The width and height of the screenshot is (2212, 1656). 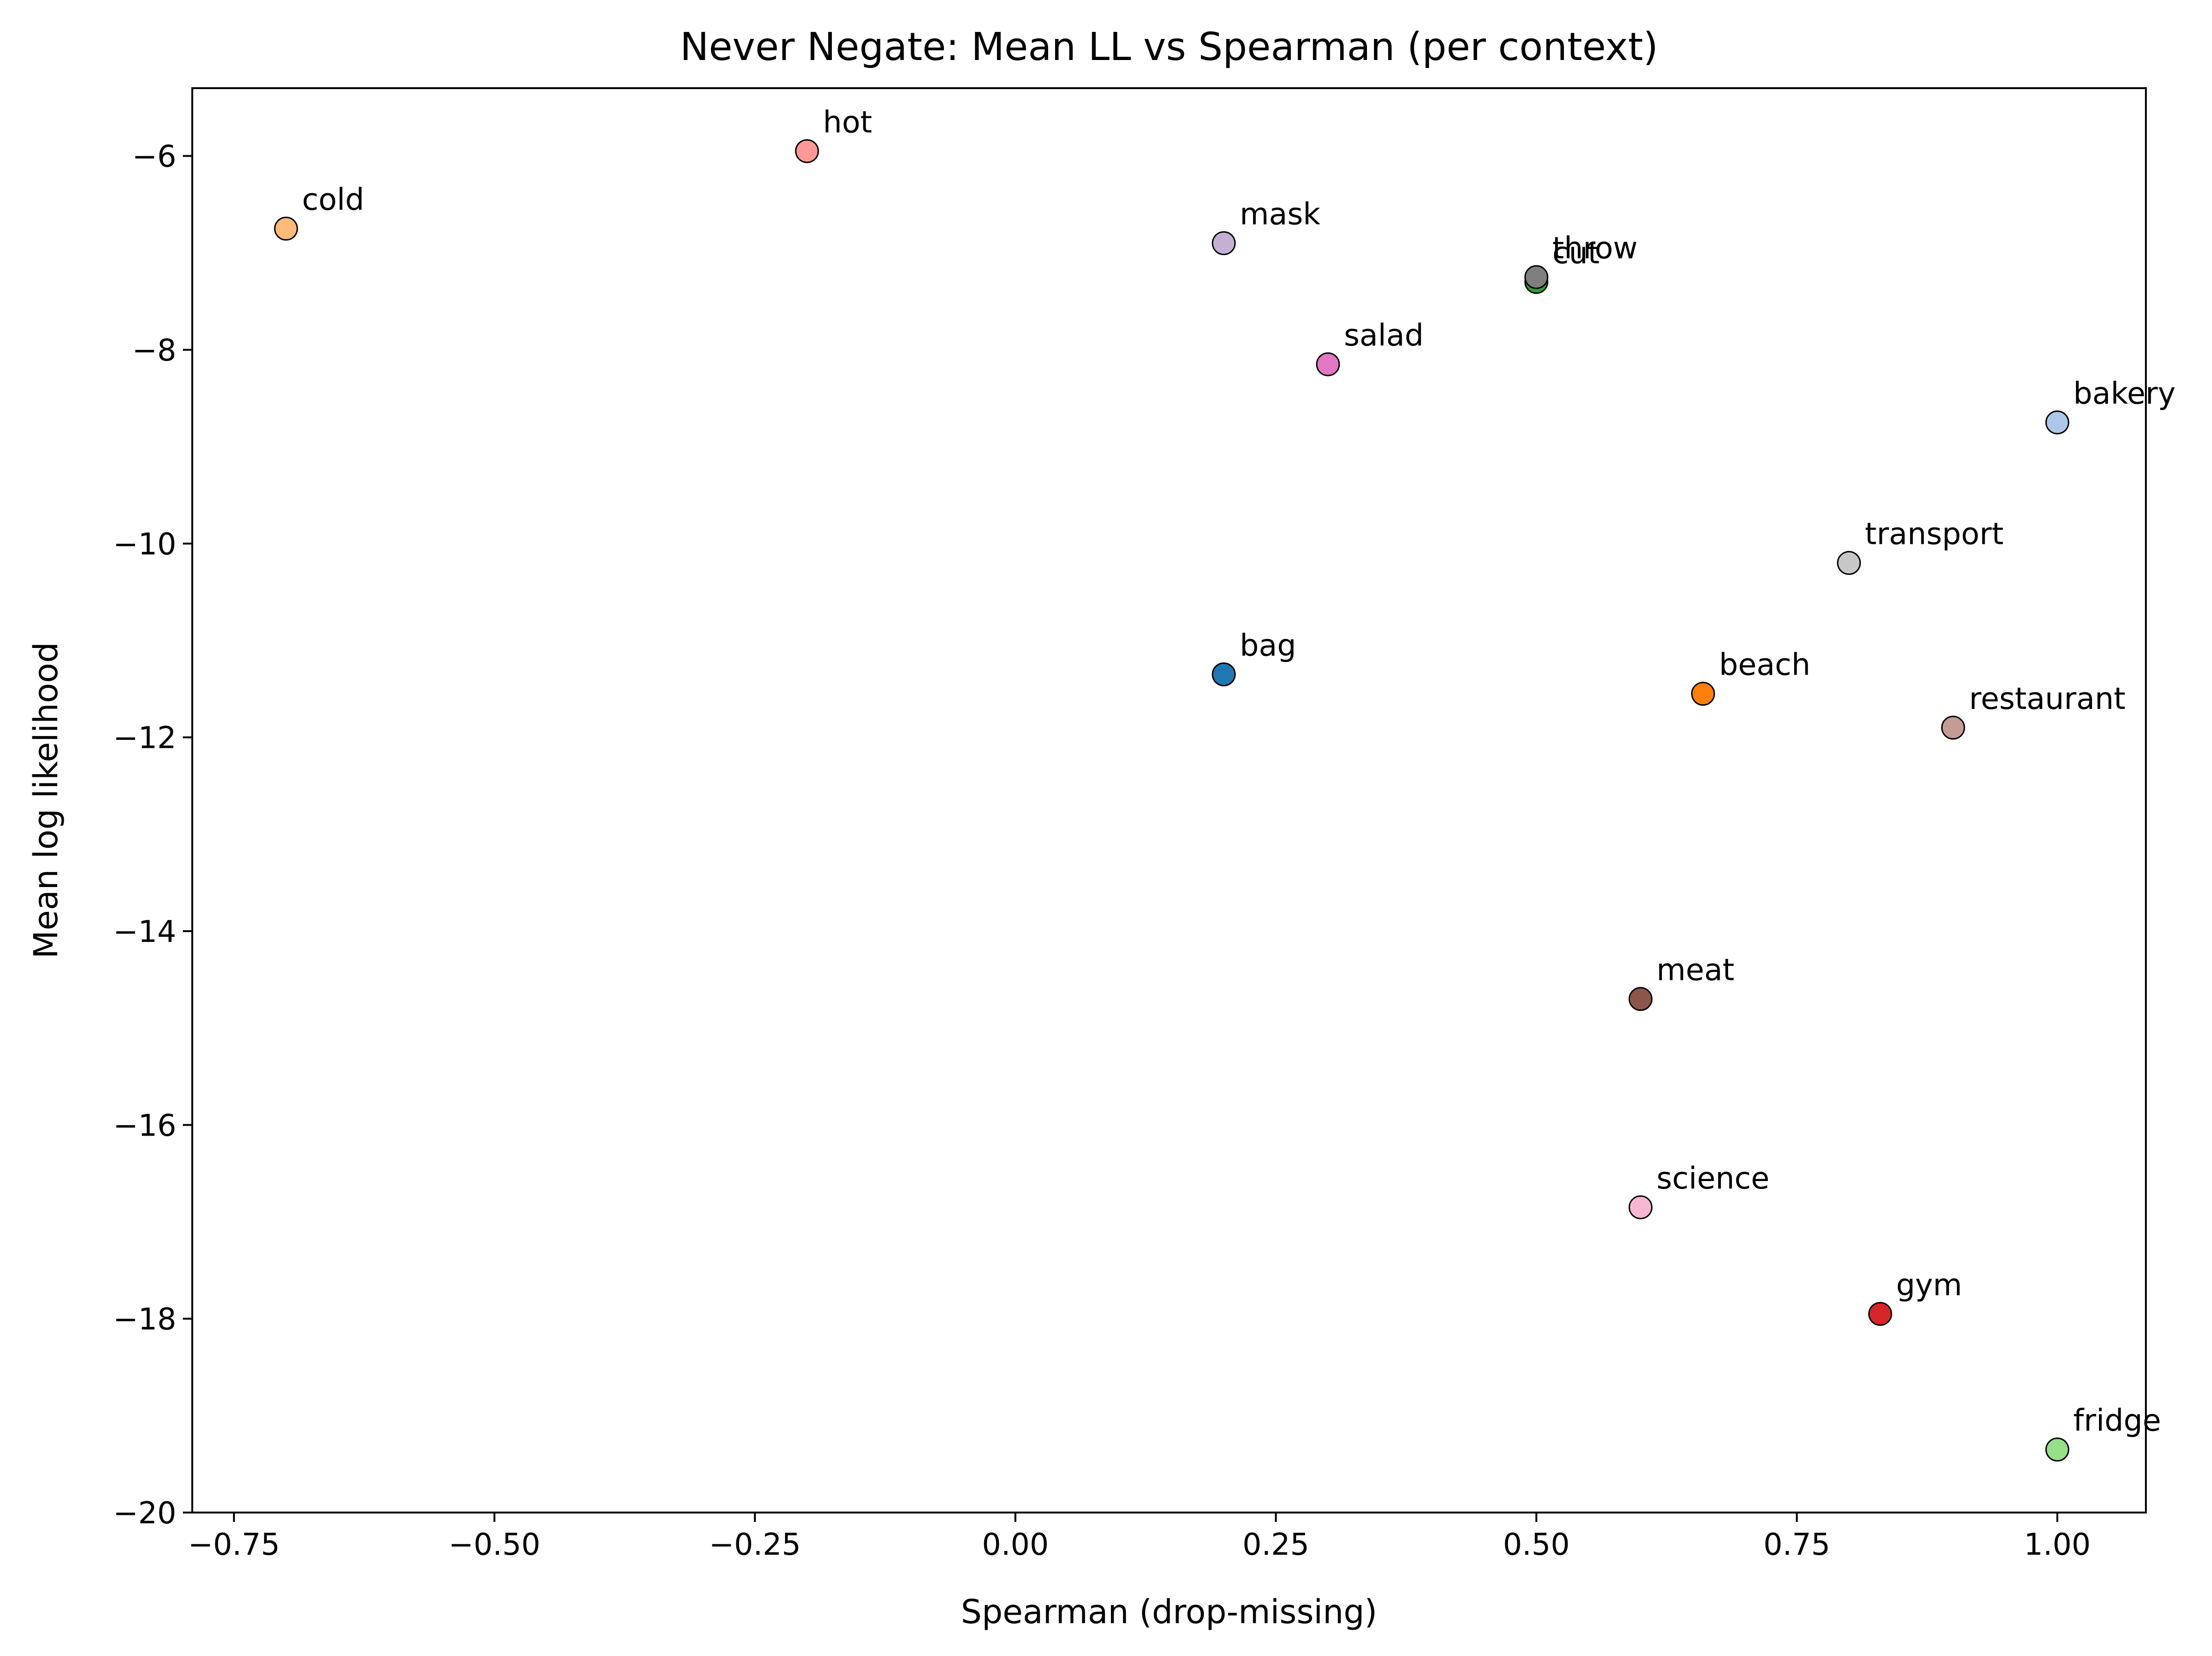 What do you see at coordinates (2057, 423) in the screenshot?
I see `data-point-bakery` at bounding box center [2057, 423].